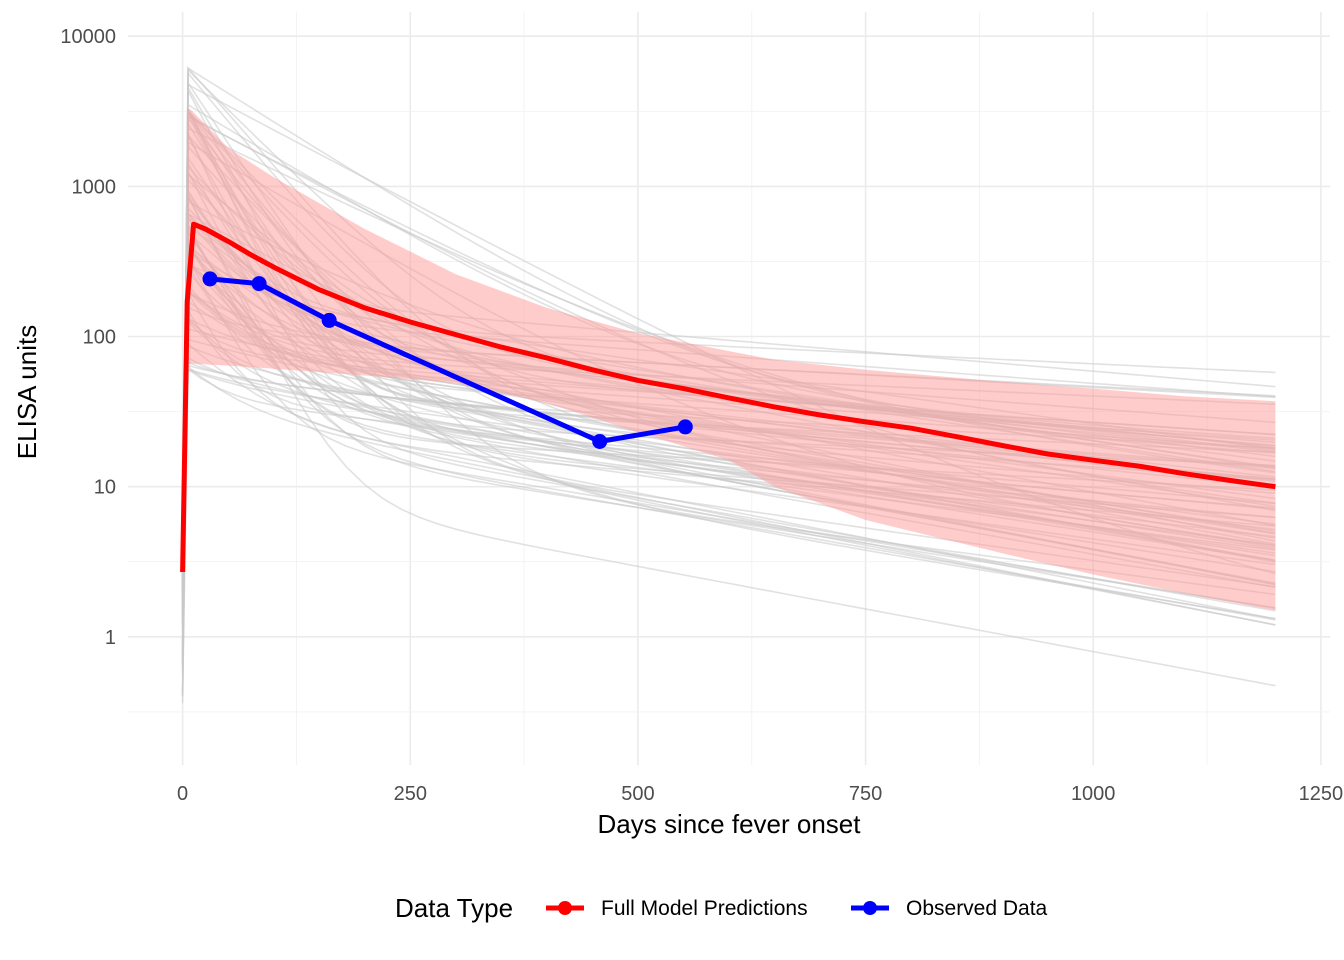  Describe the element at coordinates (977, 908) in the screenshot. I see `legend-label-observed: Observed Data` at that location.